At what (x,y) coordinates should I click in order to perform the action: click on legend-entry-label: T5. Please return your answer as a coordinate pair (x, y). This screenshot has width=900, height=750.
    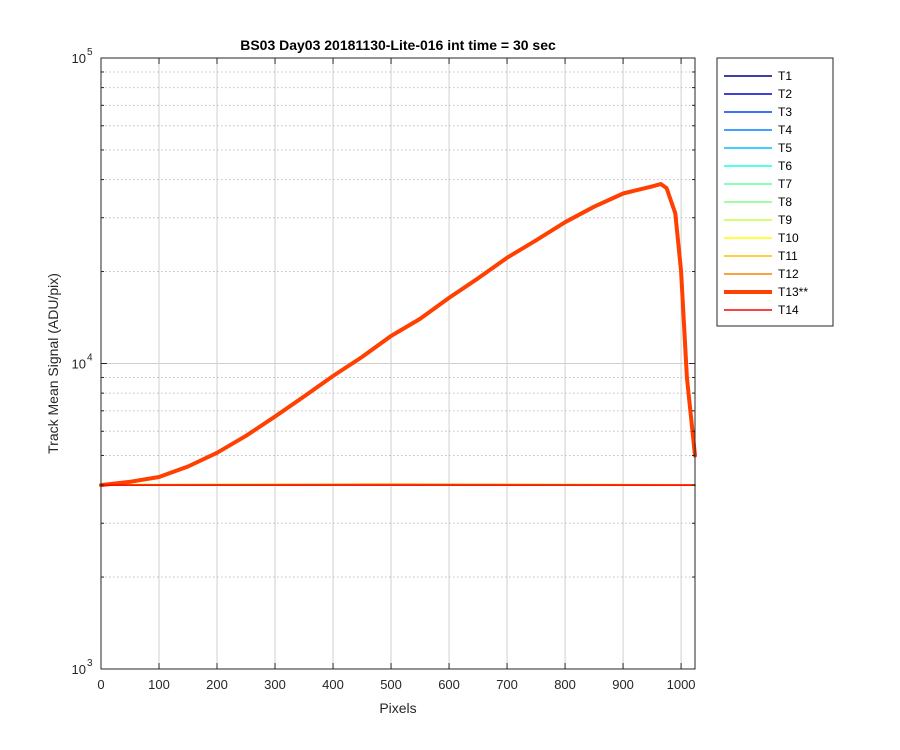
    Looking at the image, I should click on (785, 148).